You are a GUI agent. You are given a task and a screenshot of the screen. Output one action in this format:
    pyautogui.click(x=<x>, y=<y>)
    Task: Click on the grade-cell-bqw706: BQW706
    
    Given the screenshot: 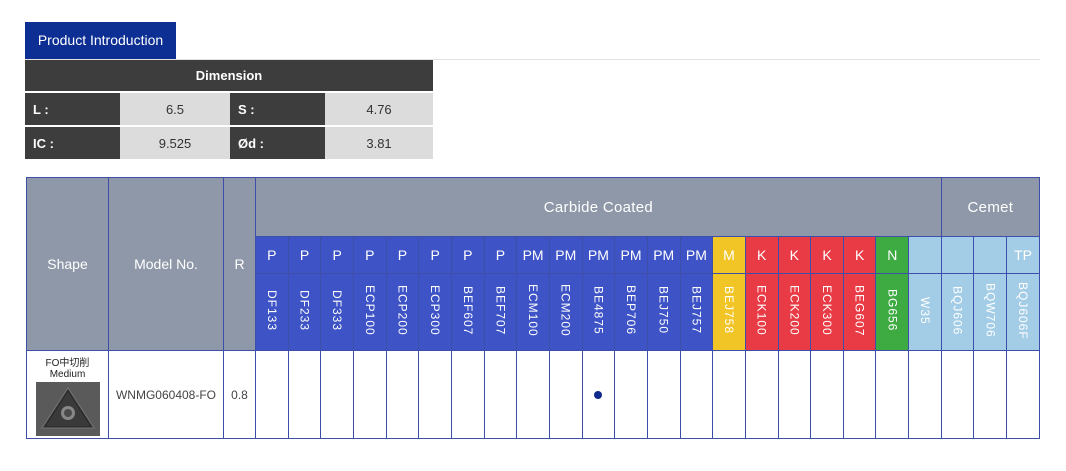 What is the action you would take?
    pyautogui.click(x=990, y=312)
    